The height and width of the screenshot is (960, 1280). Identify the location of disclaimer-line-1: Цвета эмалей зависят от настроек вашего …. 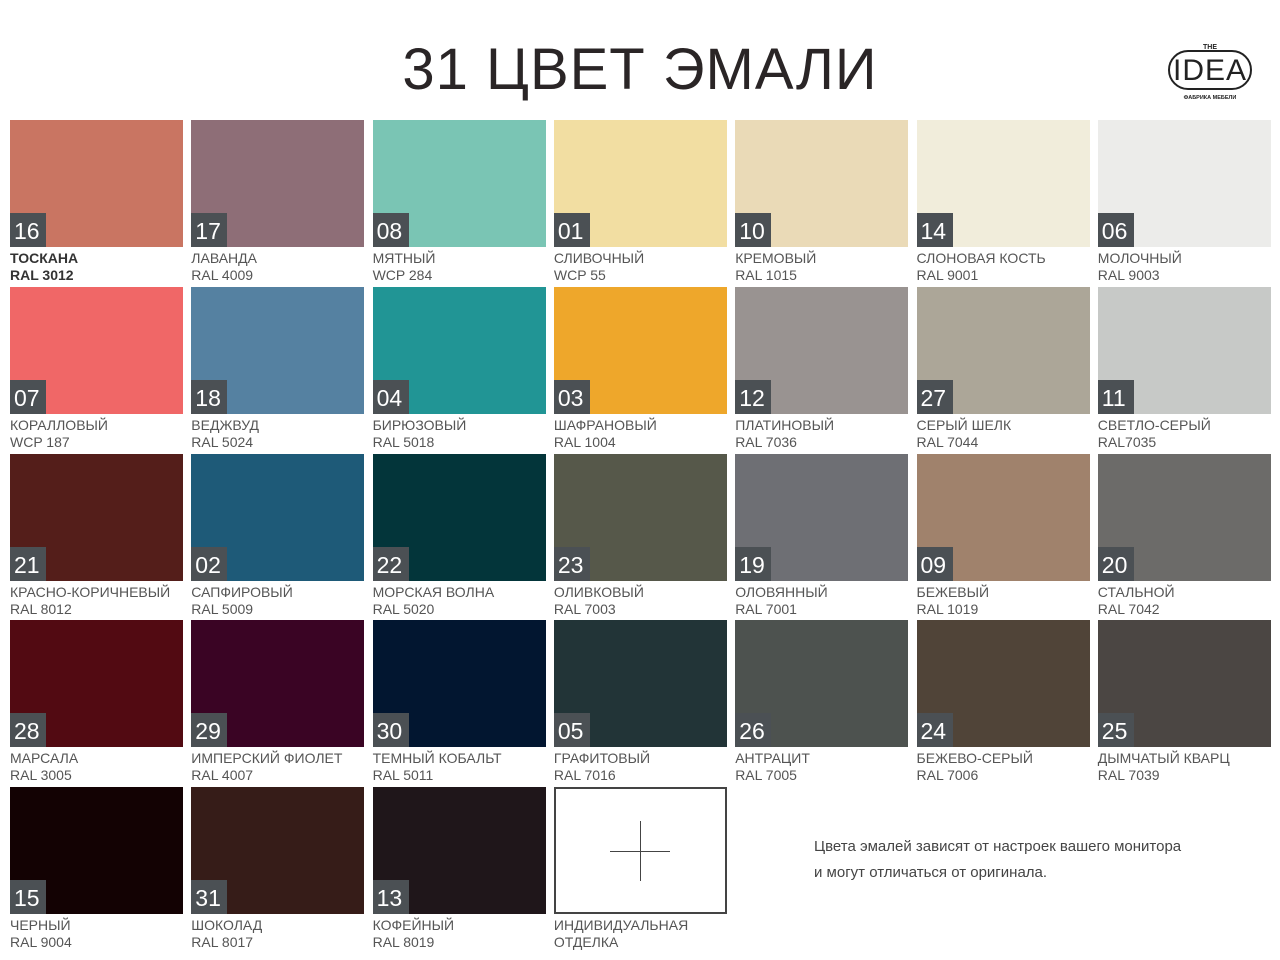
(998, 846).